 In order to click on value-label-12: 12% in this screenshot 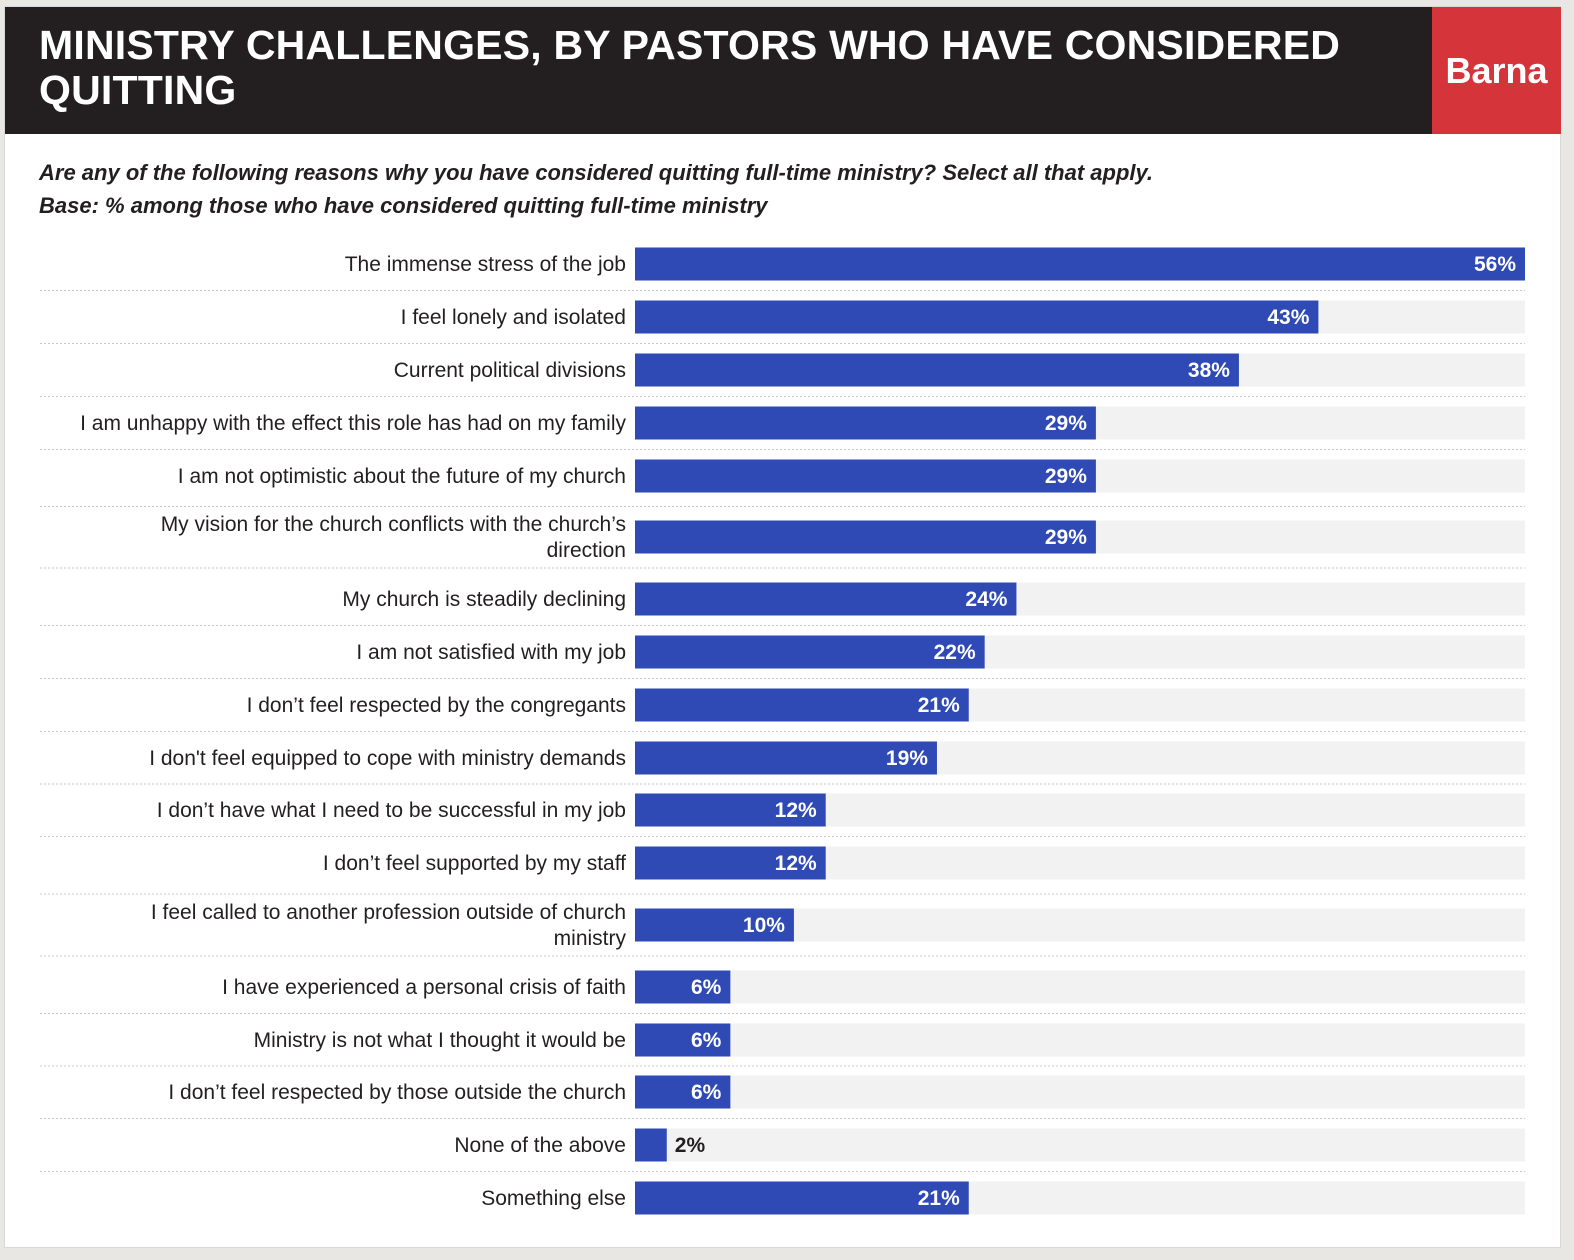, I will do `click(796, 863)`.